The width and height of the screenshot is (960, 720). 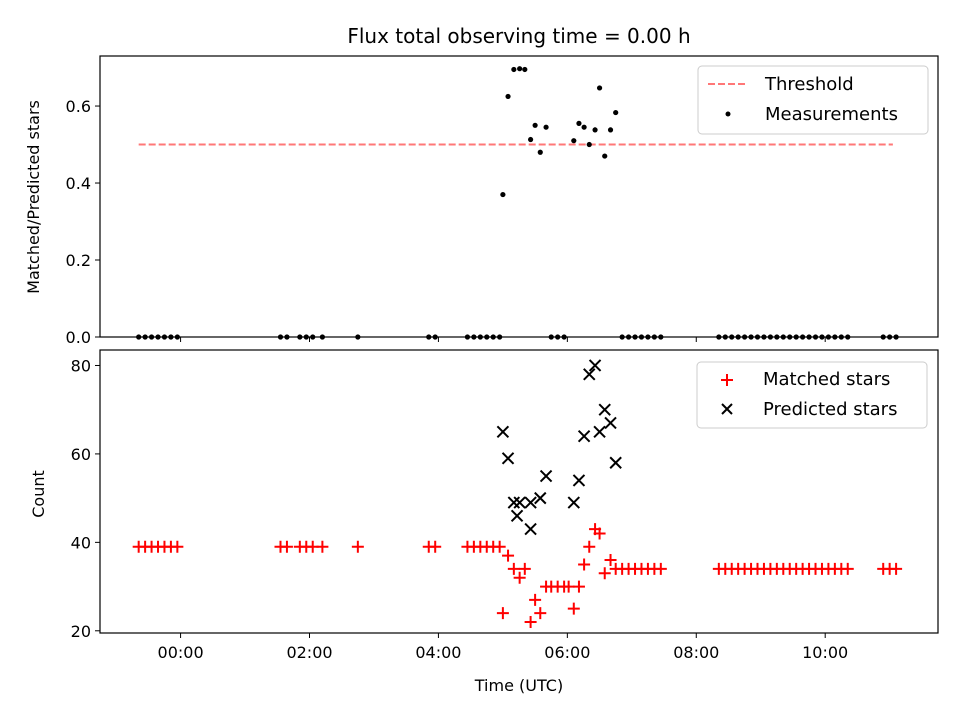 I want to click on bottom-x-tick-label: 08:00, so click(x=696, y=652).